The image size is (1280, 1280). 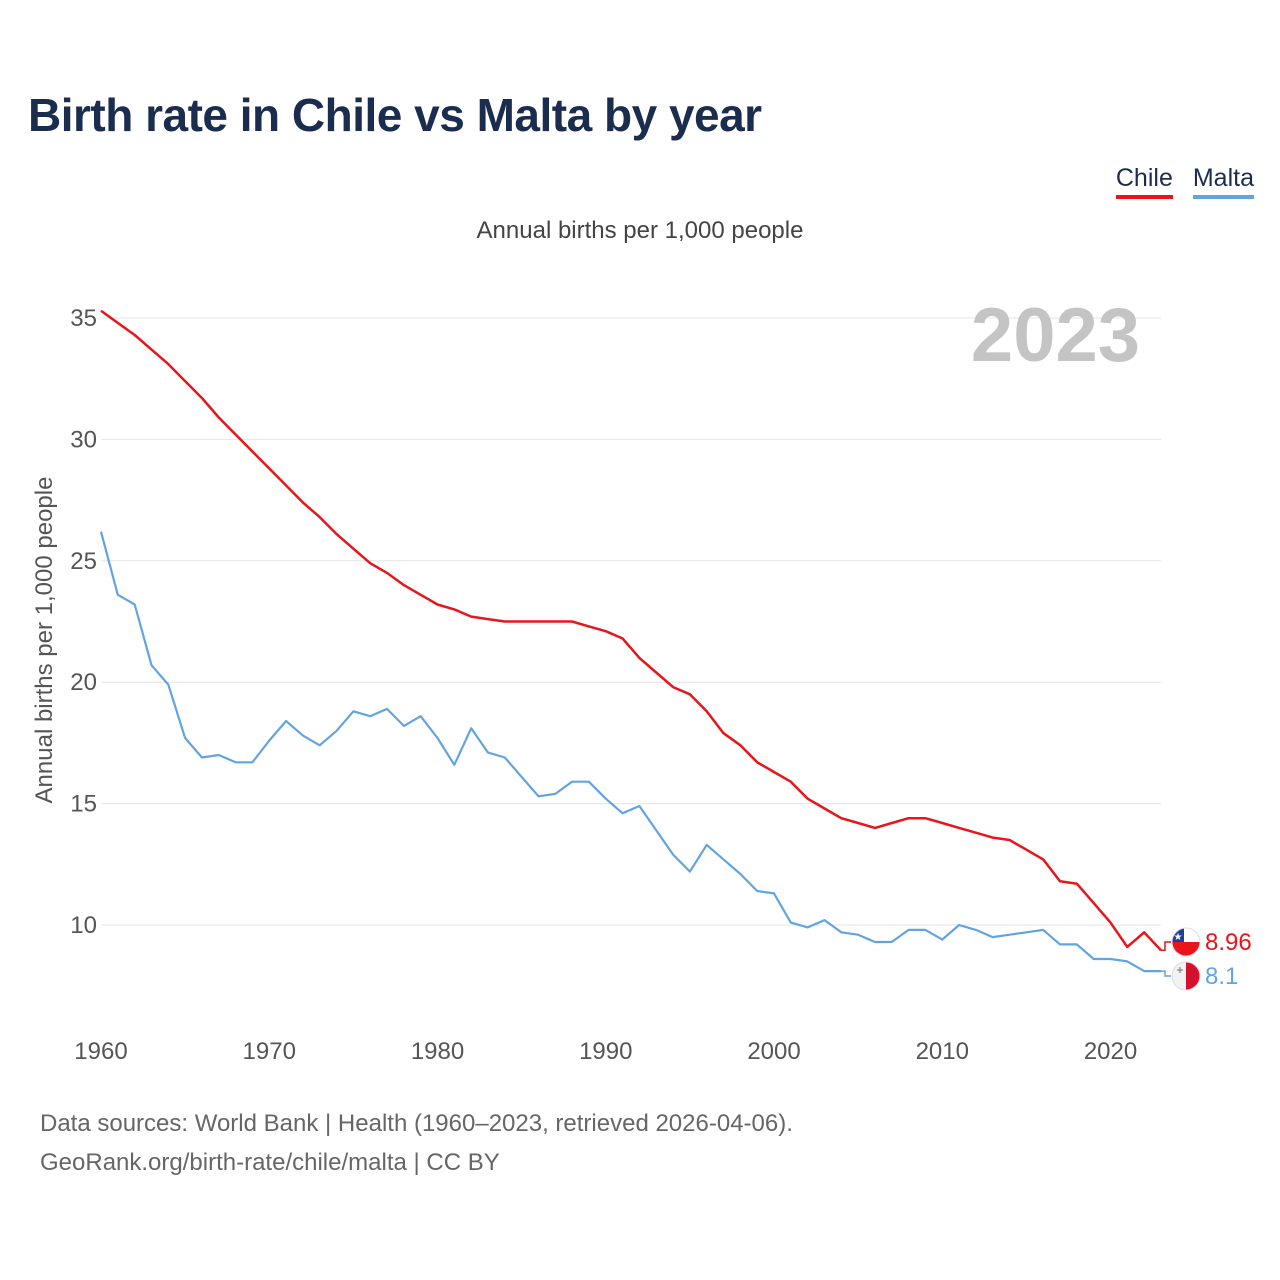 I want to click on chile-end-value: 8.96, so click(x=1228, y=942).